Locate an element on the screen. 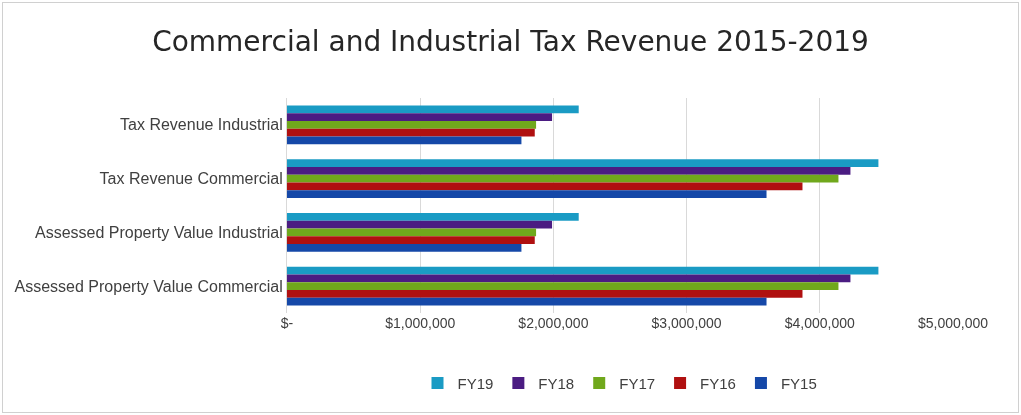 The image size is (1021, 415). y-tick-label: Assessed Property Value Commercial is located at coordinates (148, 286).